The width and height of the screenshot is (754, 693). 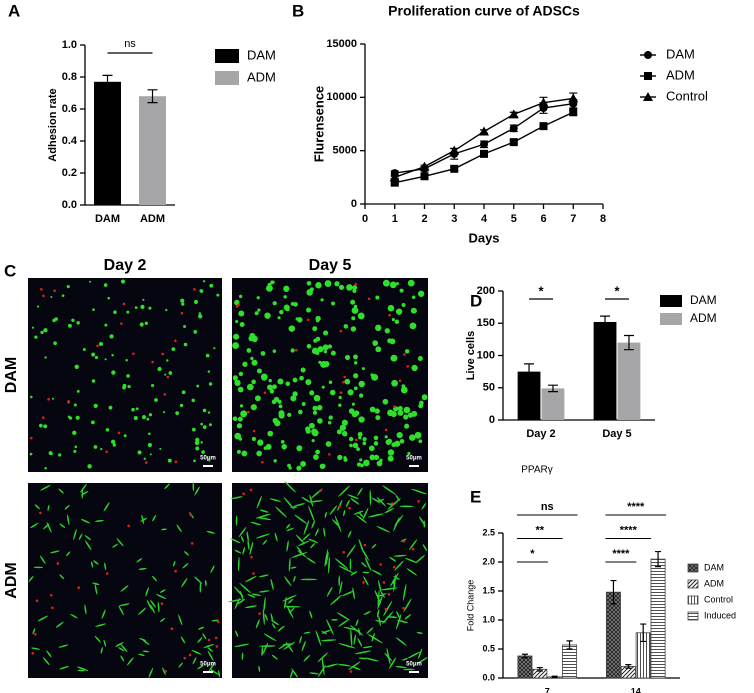 What do you see at coordinates (484, 144) in the screenshot?
I see `marker` at bounding box center [484, 144].